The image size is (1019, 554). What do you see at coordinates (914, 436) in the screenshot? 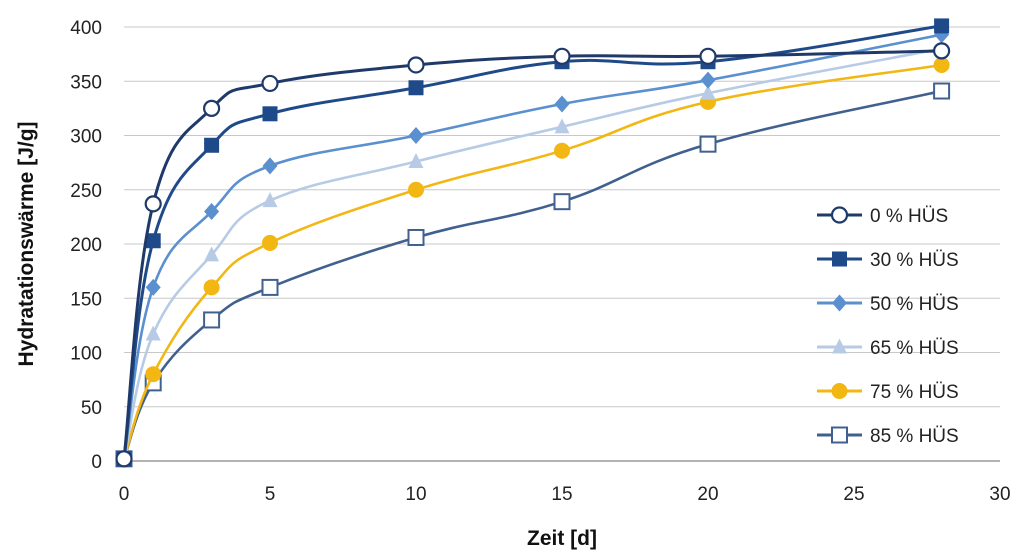
I see `legend-label: 85 % HÜS` at bounding box center [914, 436].